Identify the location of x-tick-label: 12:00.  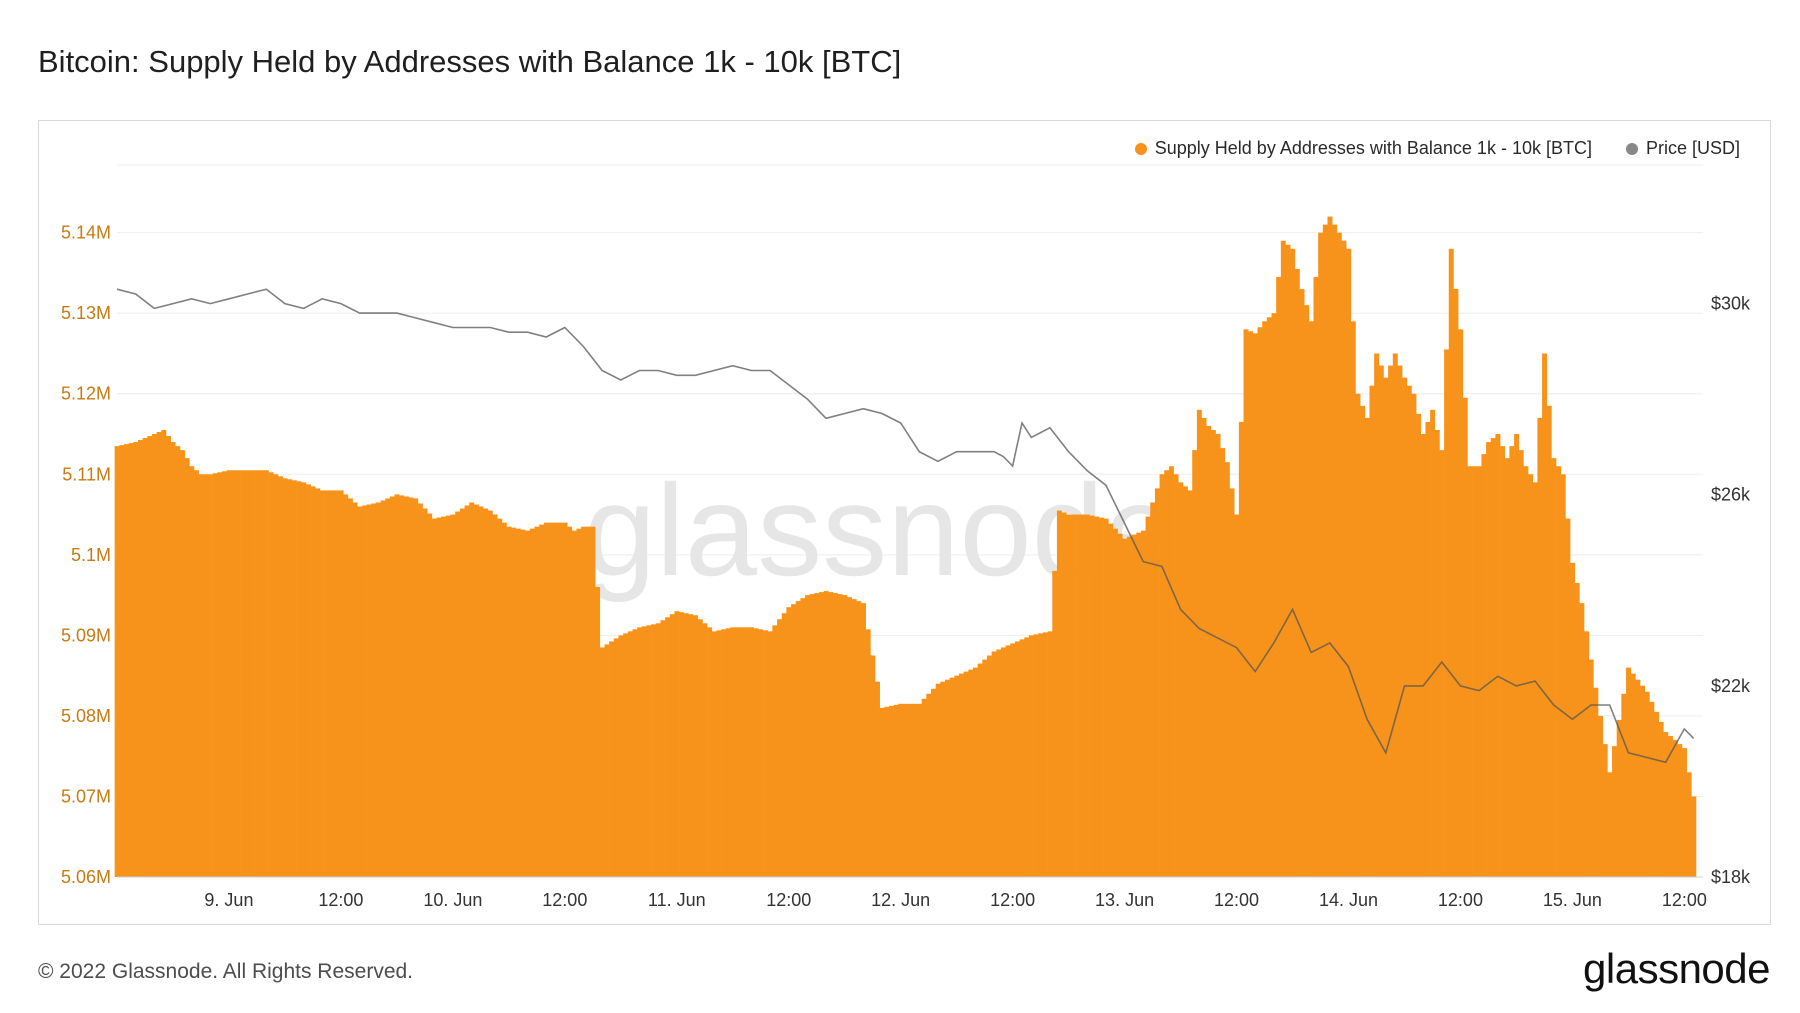
(1012, 900).